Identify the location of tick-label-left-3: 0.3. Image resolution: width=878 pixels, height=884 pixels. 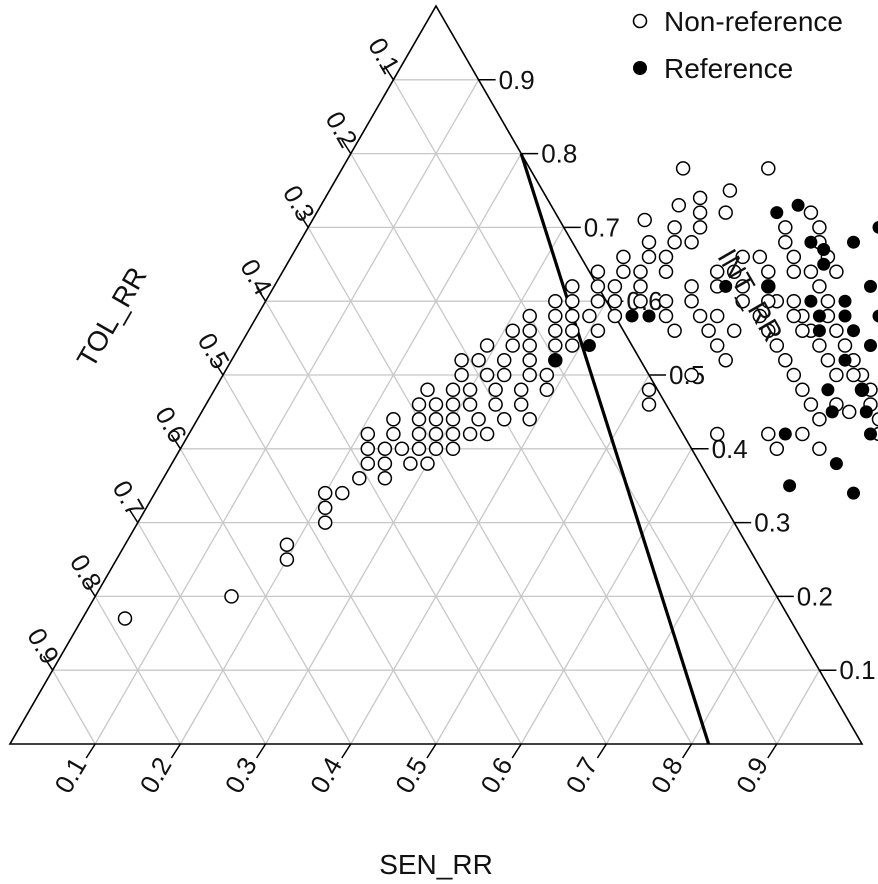
(299, 203).